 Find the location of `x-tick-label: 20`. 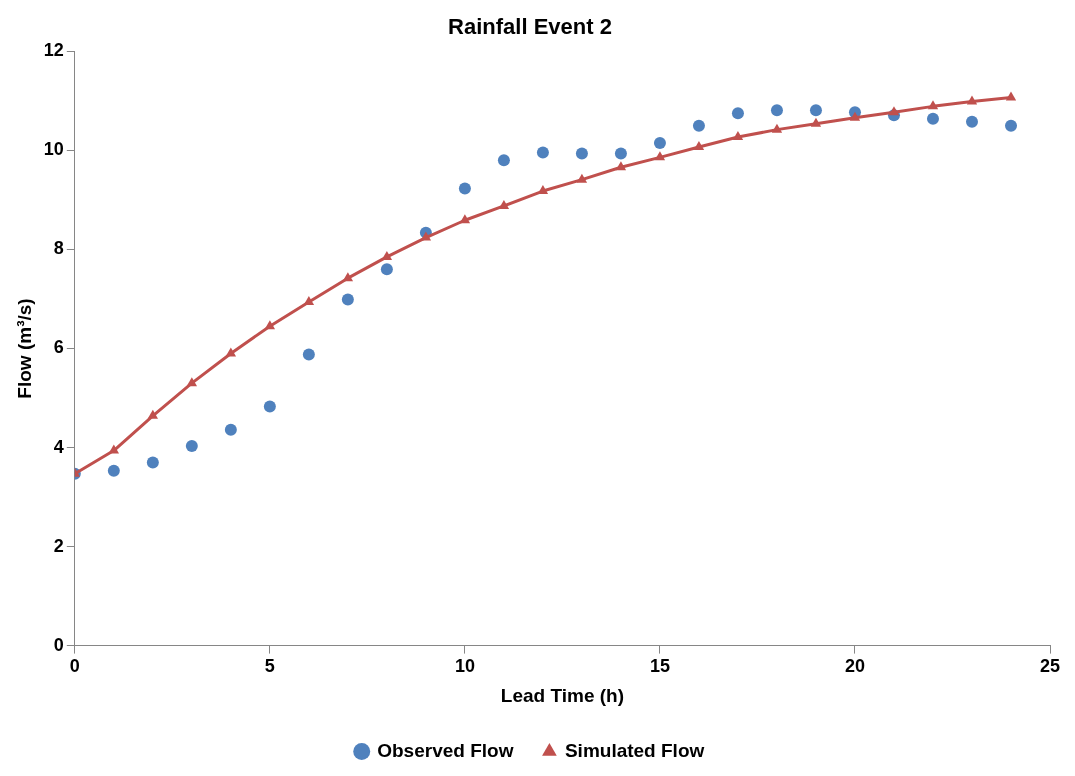

x-tick-label: 20 is located at coordinates (854, 666).